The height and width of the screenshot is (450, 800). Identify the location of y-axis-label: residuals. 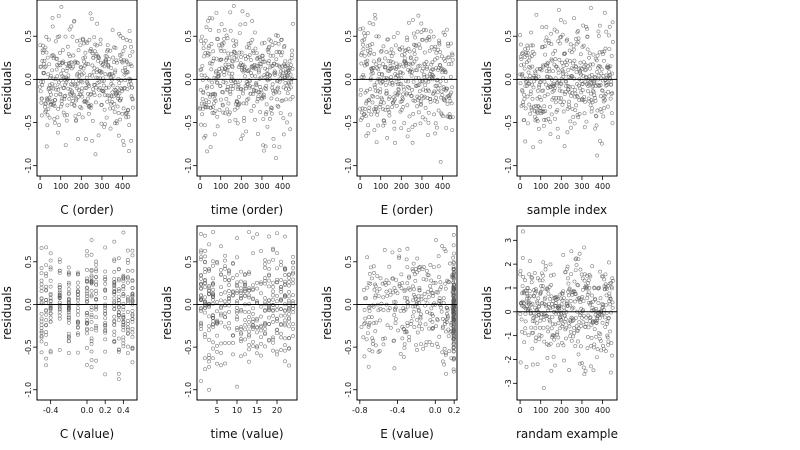
(327, 313).